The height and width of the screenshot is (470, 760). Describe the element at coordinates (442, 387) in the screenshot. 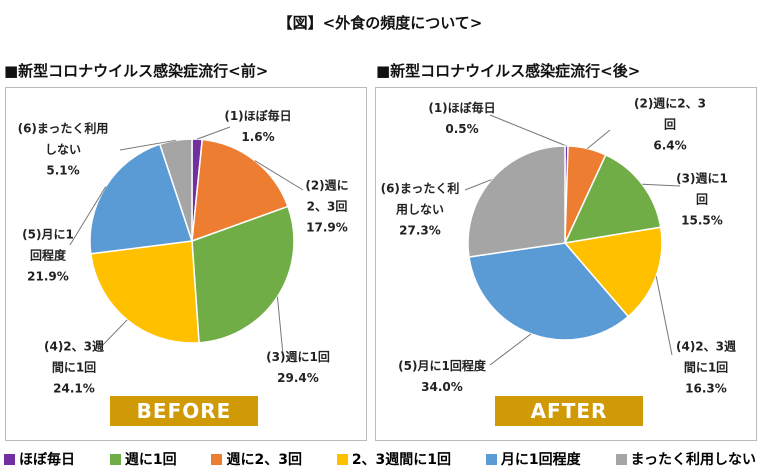

I see `value-label: 34.0%` at that location.